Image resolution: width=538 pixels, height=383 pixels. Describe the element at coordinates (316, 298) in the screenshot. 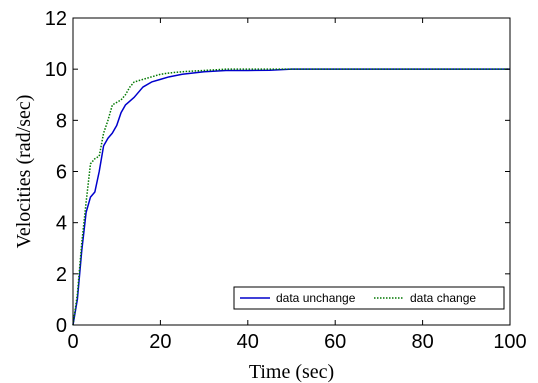

I see `legend-label: data unchange` at that location.